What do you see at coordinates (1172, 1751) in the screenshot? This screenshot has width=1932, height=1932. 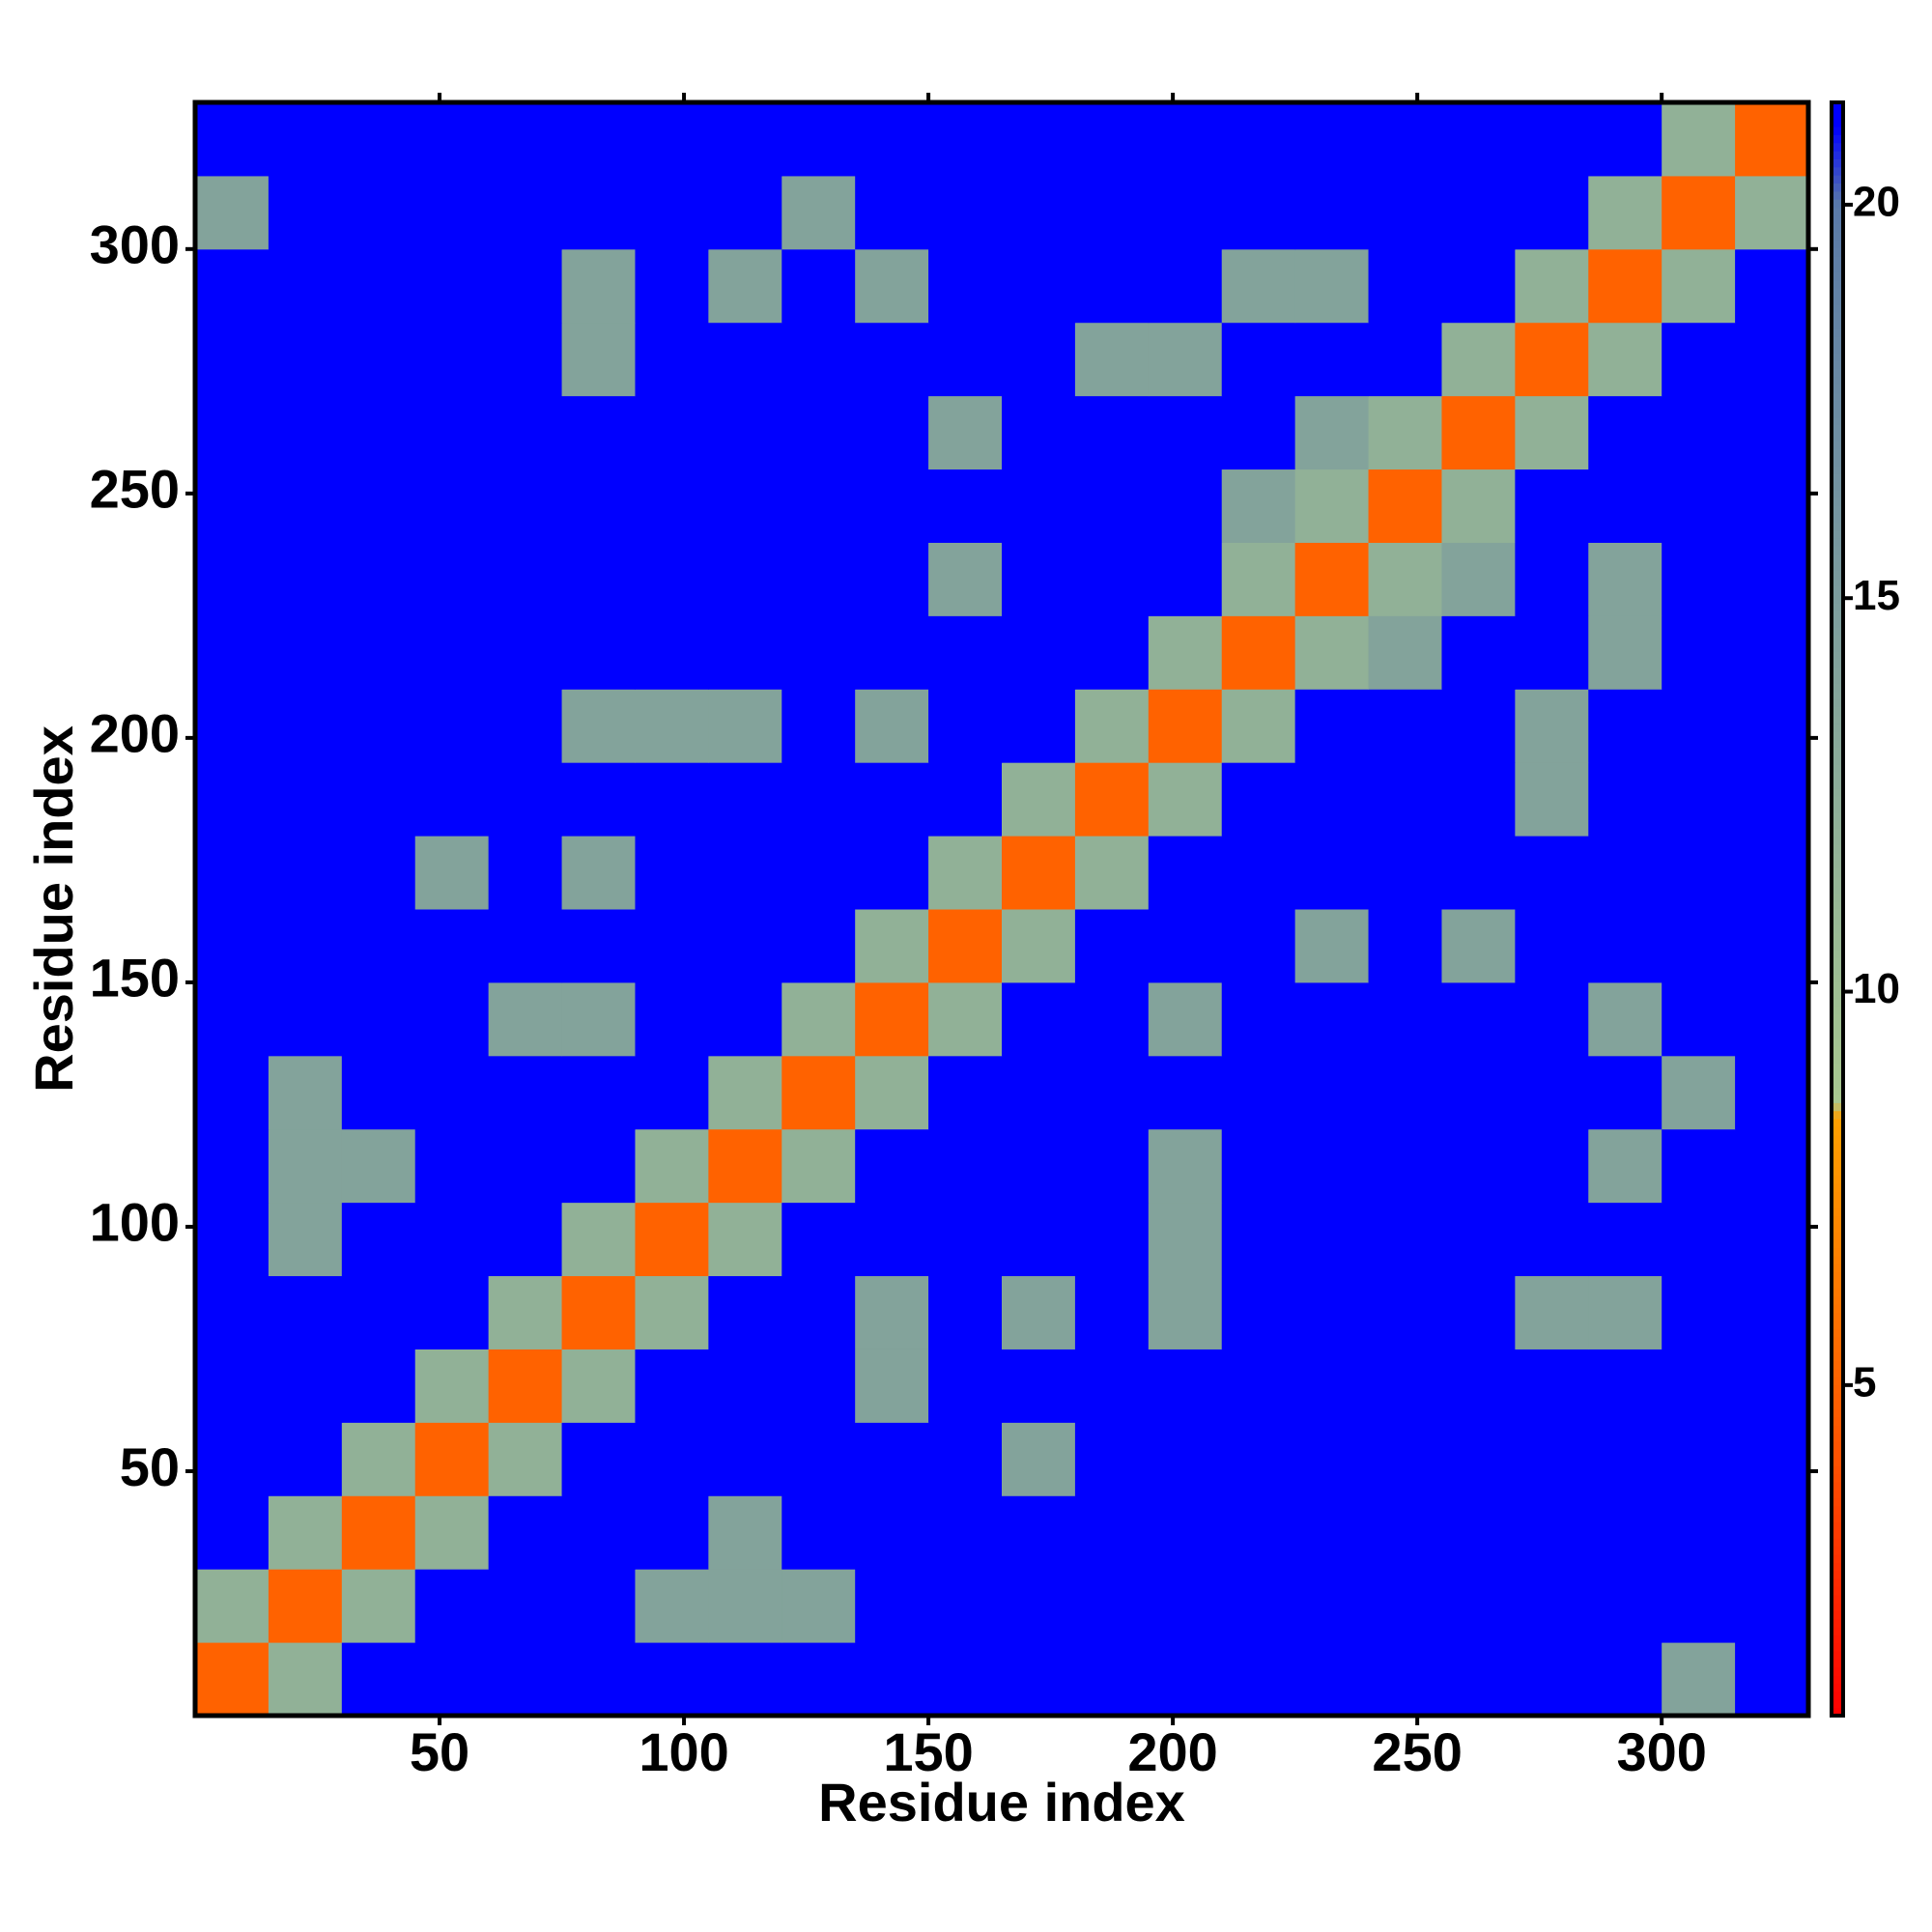 I see `x-tick-label: 200` at bounding box center [1172, 1751].